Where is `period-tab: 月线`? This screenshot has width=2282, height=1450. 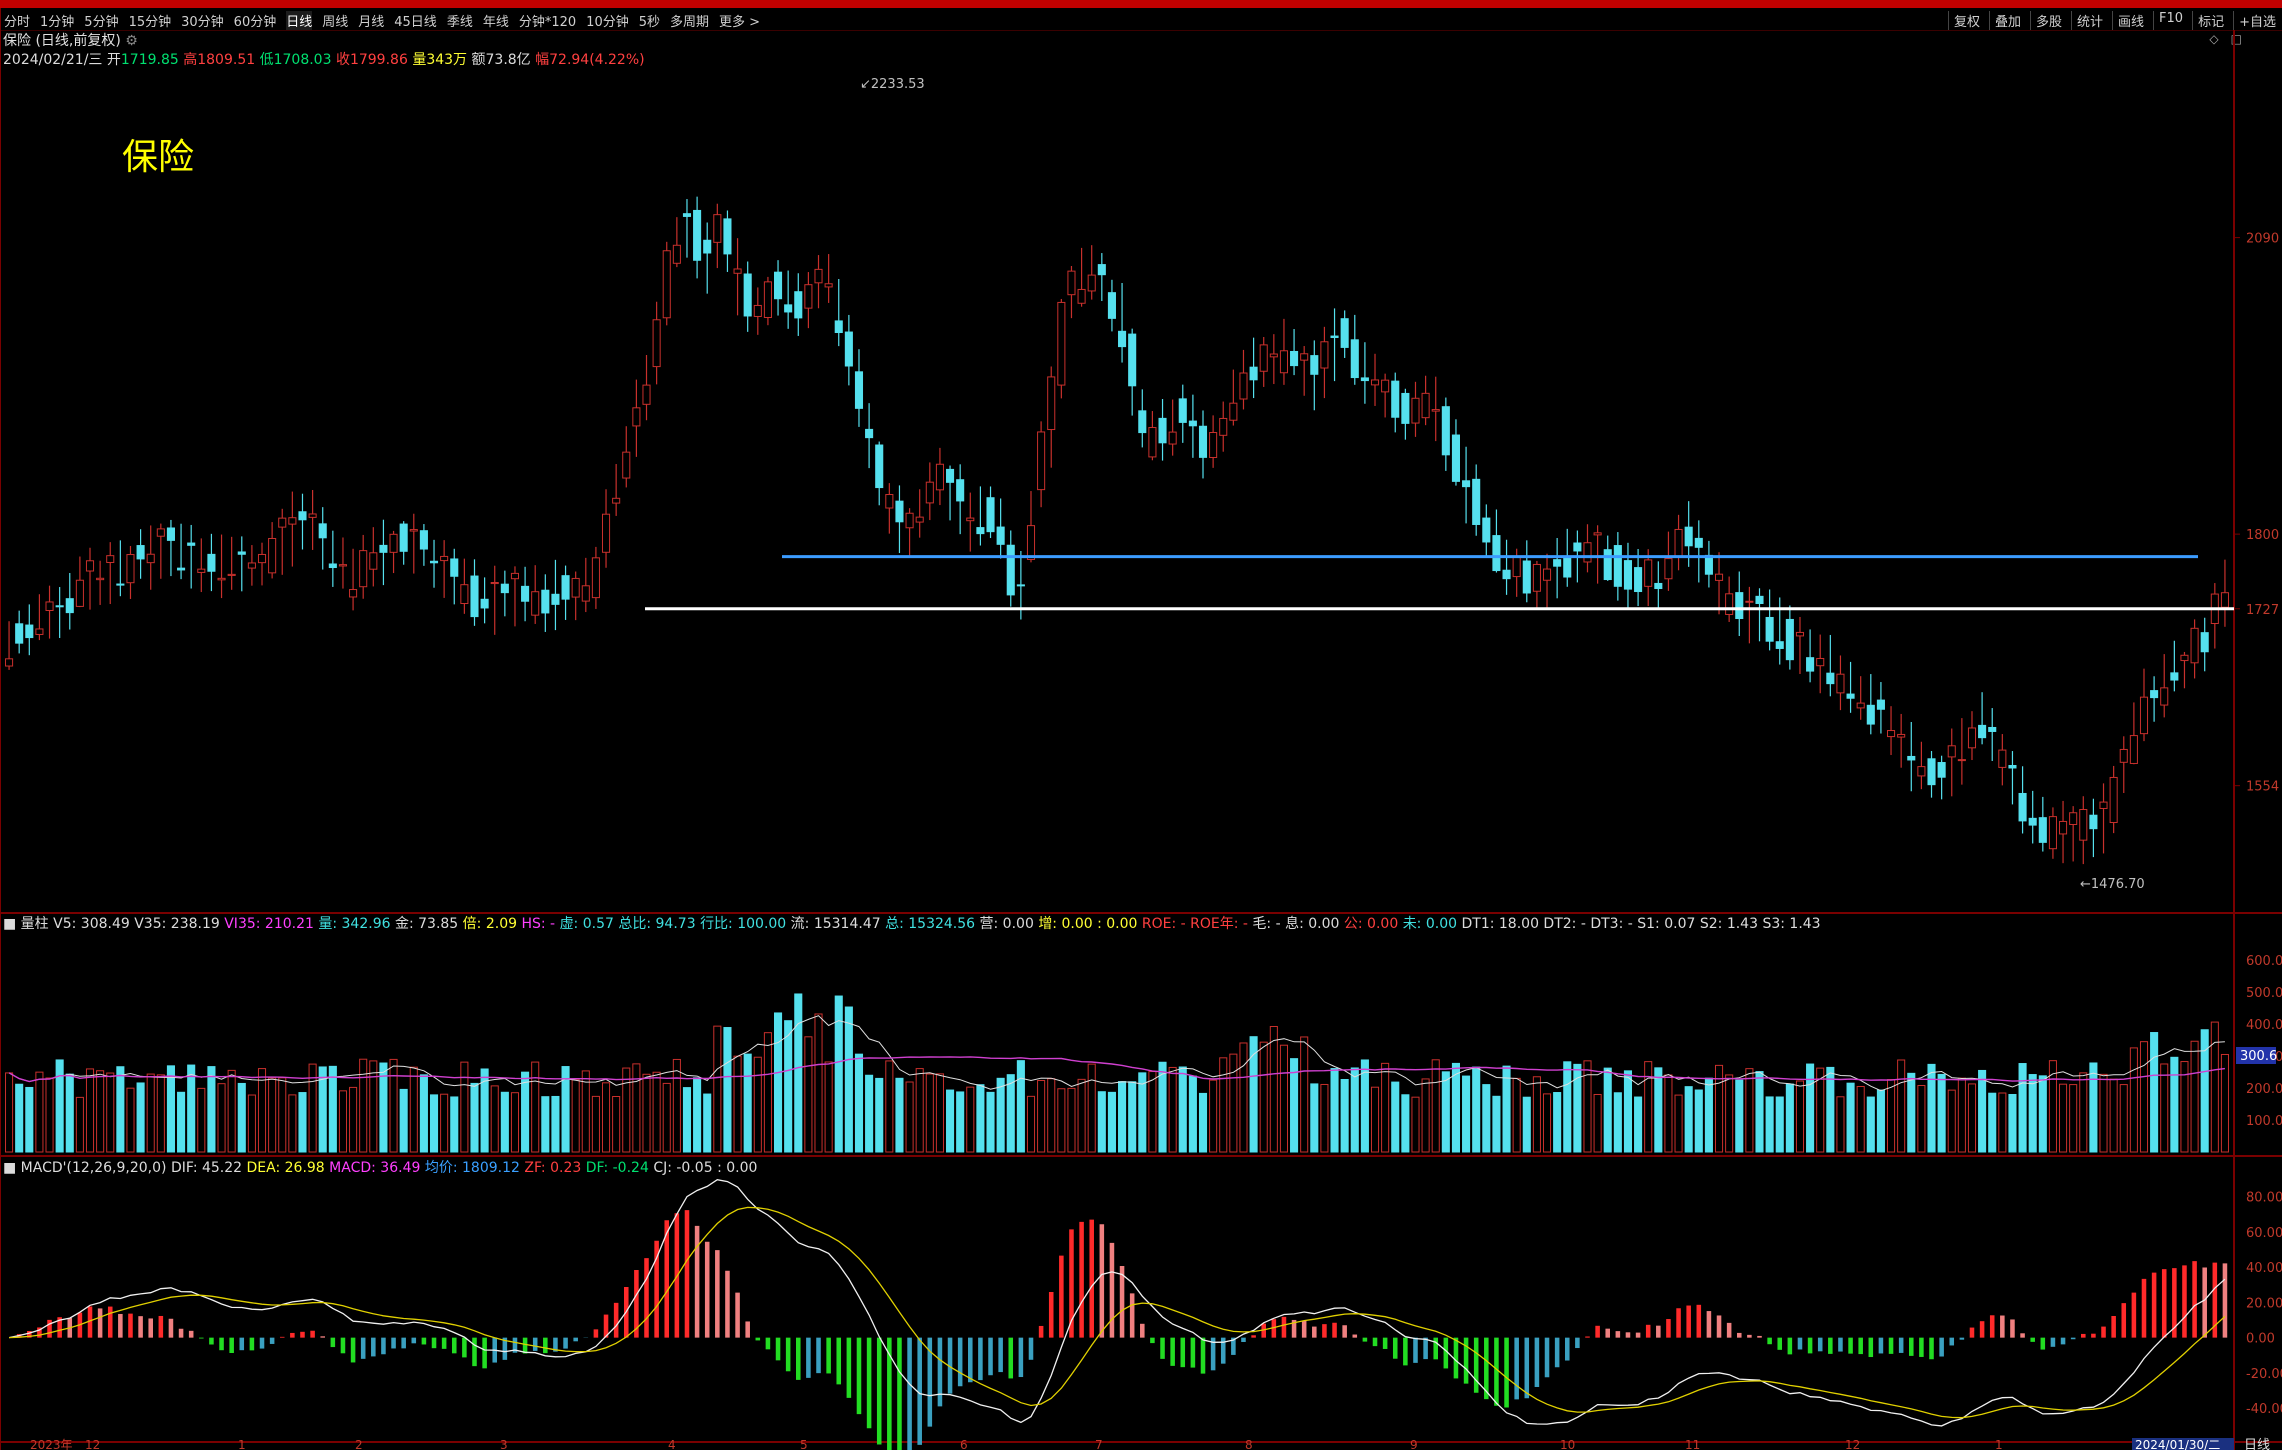
period-tab: 月线 is located at coordinates (371, 22).